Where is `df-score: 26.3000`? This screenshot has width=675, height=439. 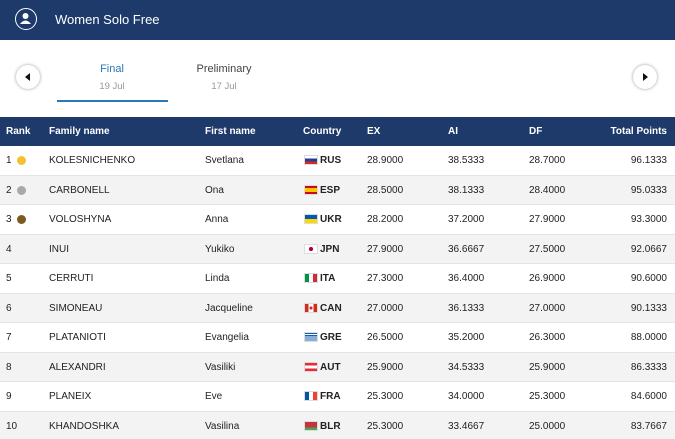 df-score: 26.3000 is located at coordinates (547, 337).